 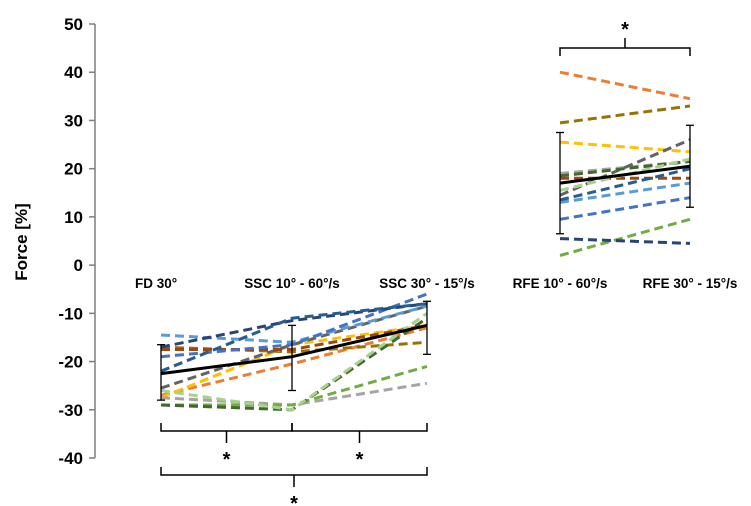 What do you see at coordinates (78, 265) in the screenshot?
I see `y-tick-label: 0` at bounding box center [78, 265].